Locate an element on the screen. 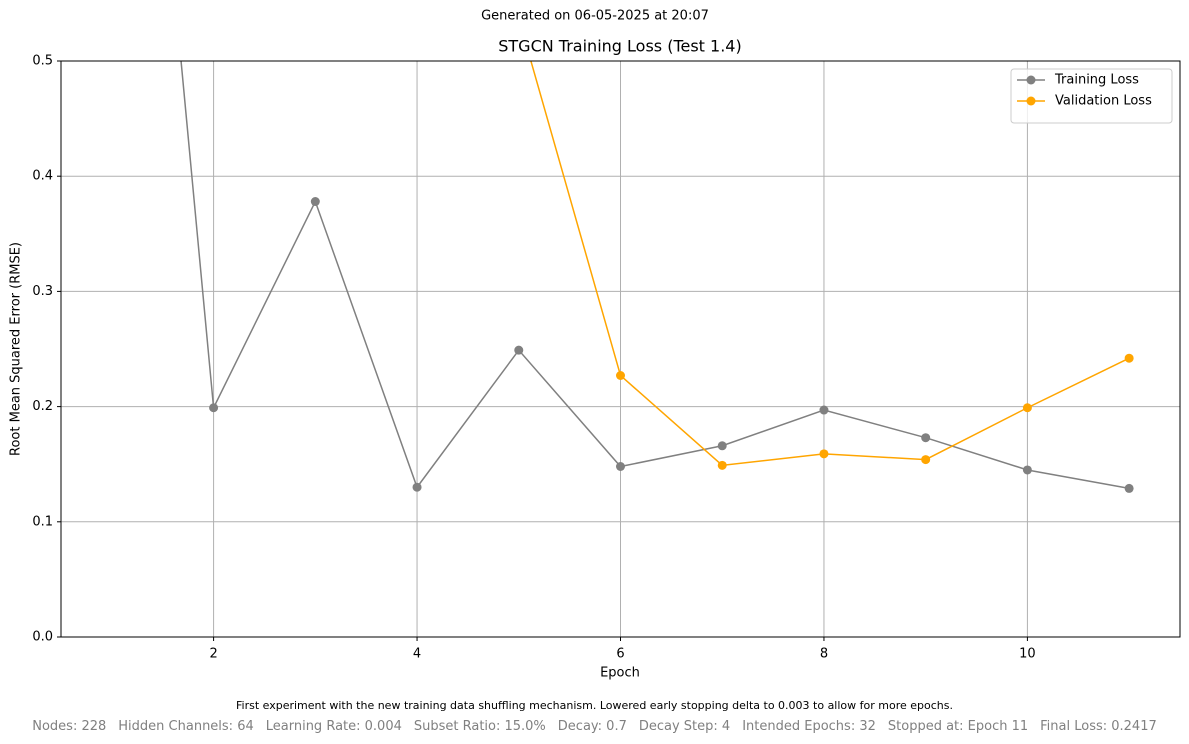 The width and height of the screenshot is (1189, 744). parameter: Decay: 0.7 is located at coordinates (592, 726).